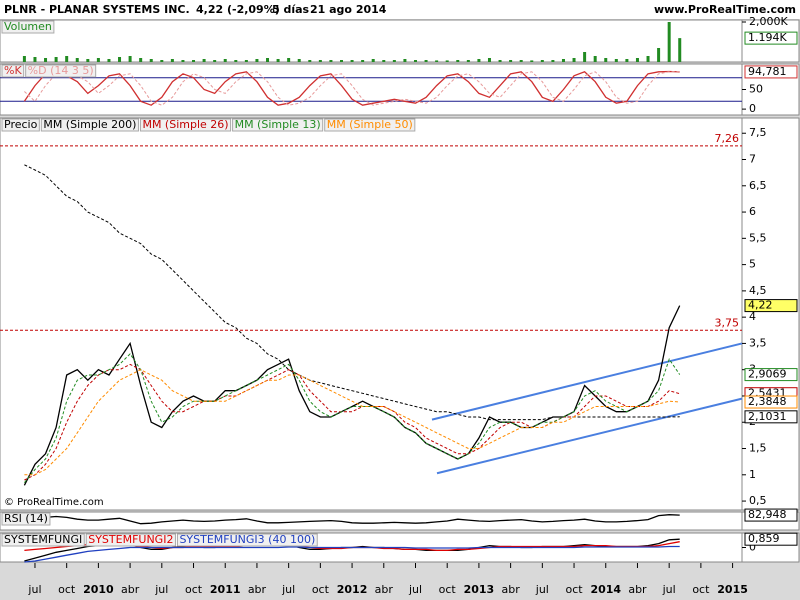 The image size is (800, 600). I want to click on legend-label: %K, so click(13, 70).